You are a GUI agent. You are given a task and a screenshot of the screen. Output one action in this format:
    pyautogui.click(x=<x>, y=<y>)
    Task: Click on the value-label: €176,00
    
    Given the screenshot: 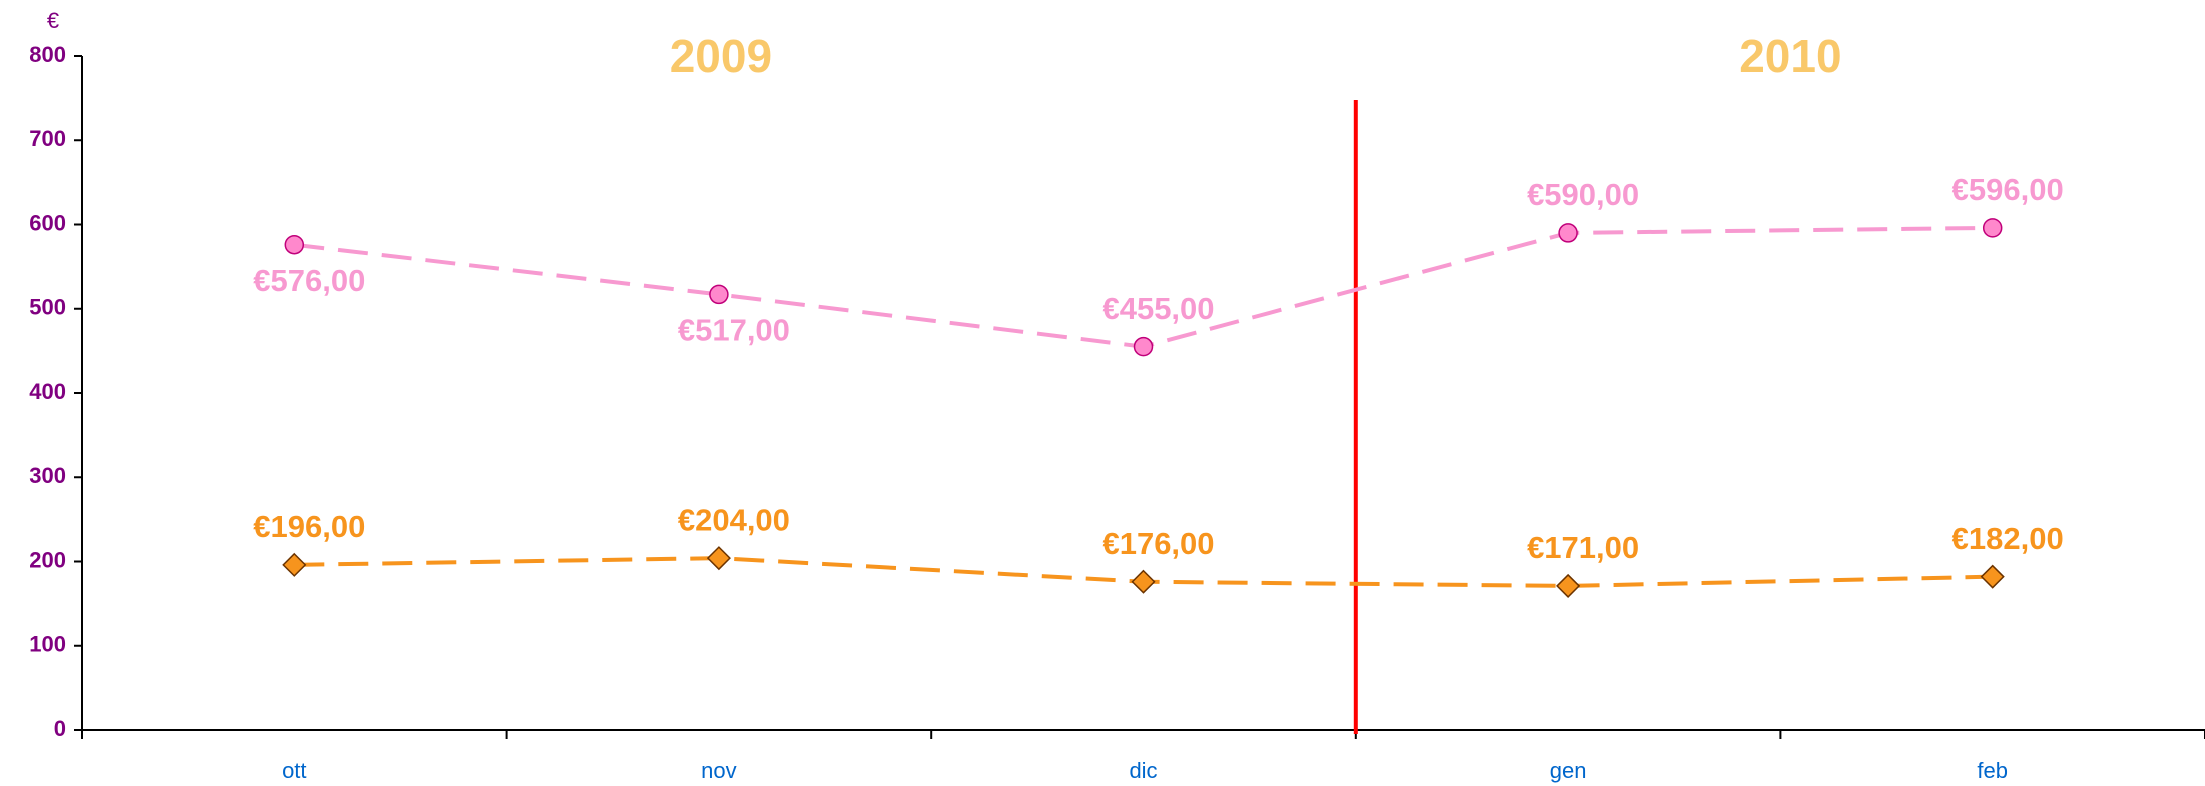 What is the action you would take?
    pyautogui.click(x=1158, y=543)
    